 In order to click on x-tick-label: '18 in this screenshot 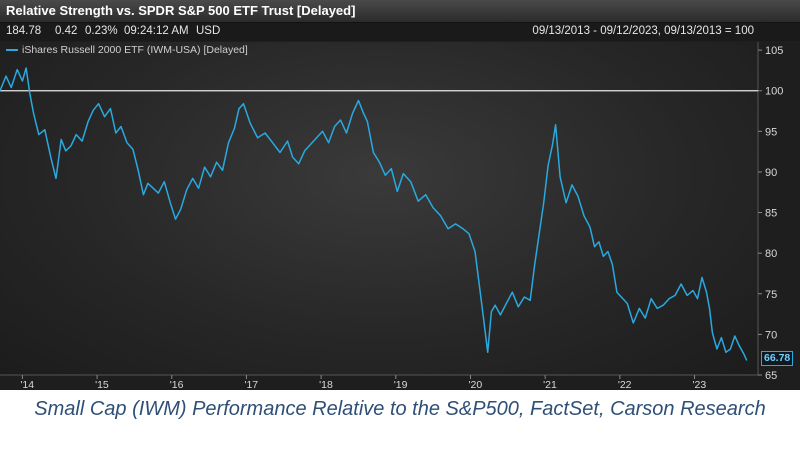, I will do `click(326, 384)`.